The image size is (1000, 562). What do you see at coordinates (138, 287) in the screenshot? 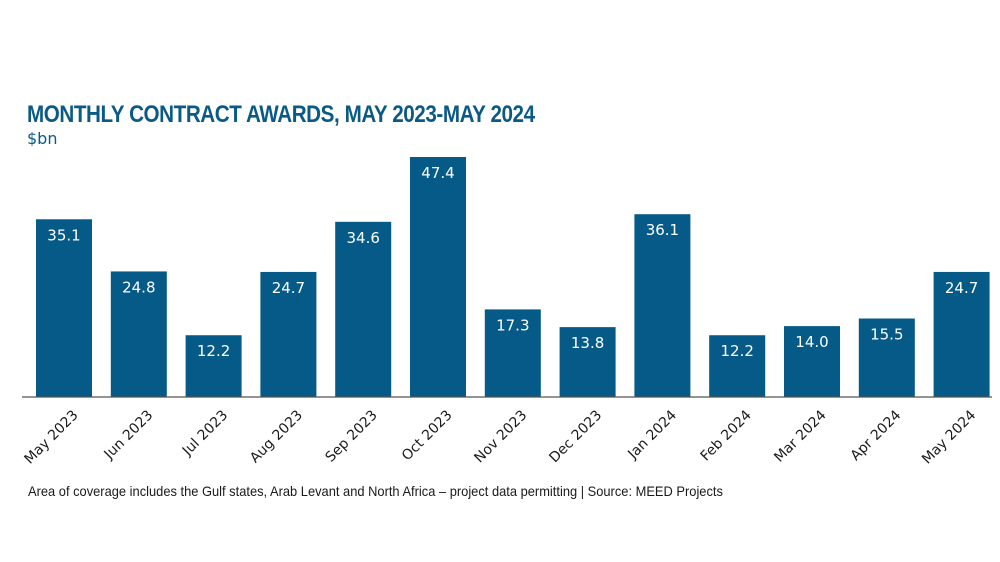
I see `bar-value-label: 24.8` at bounding box center [138, 287].